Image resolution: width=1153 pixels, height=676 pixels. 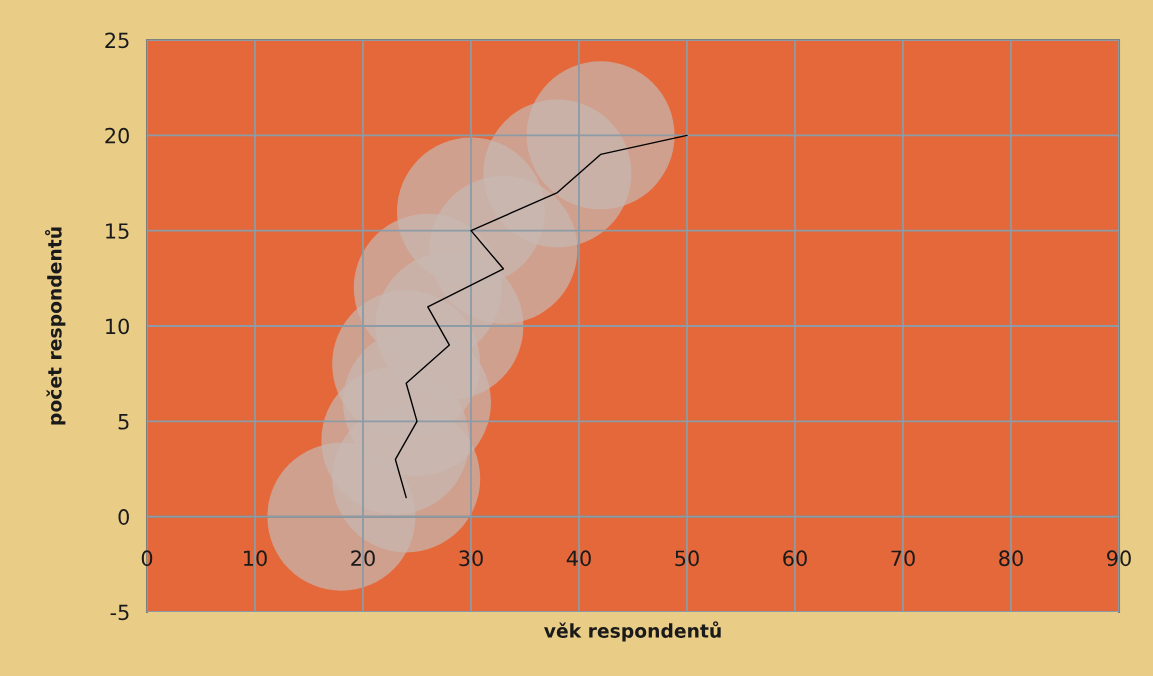 I want to click on y-axis-title: počet respondentů, so click(x=55, y=326).